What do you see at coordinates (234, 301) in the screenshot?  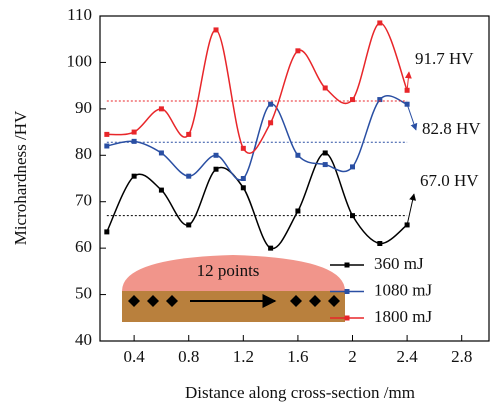 I see `inset-points` at bounding box center [234, 301].